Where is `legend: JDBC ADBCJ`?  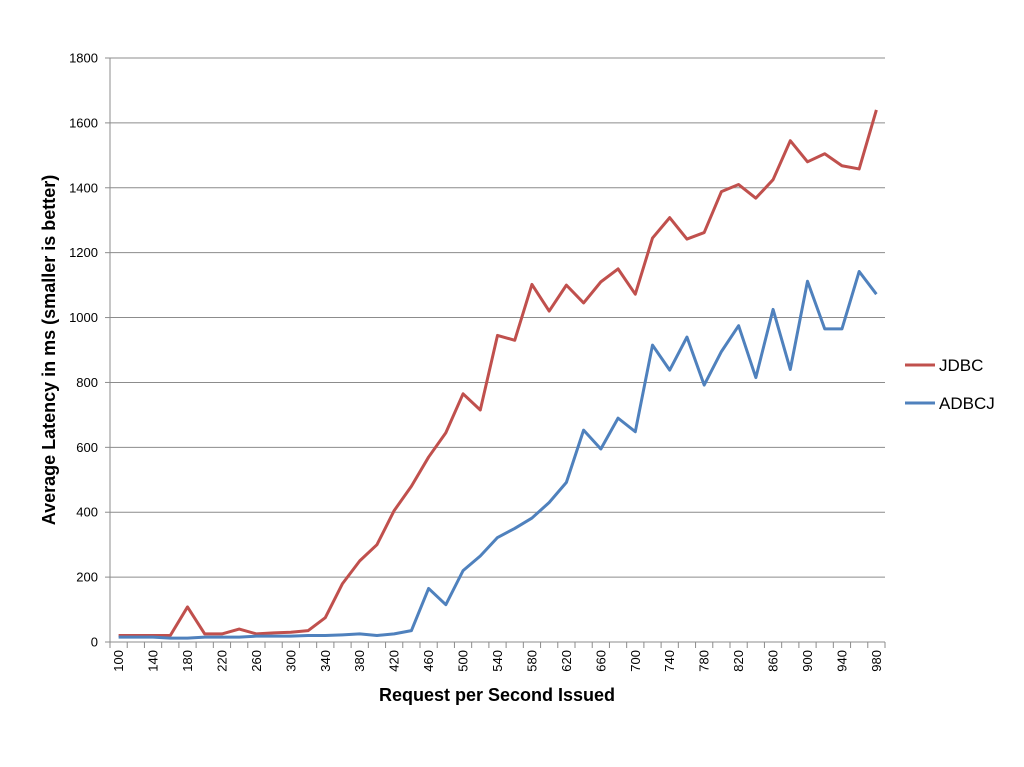
legend: JDBC ADBCJ is located at coordinates (950, 384).